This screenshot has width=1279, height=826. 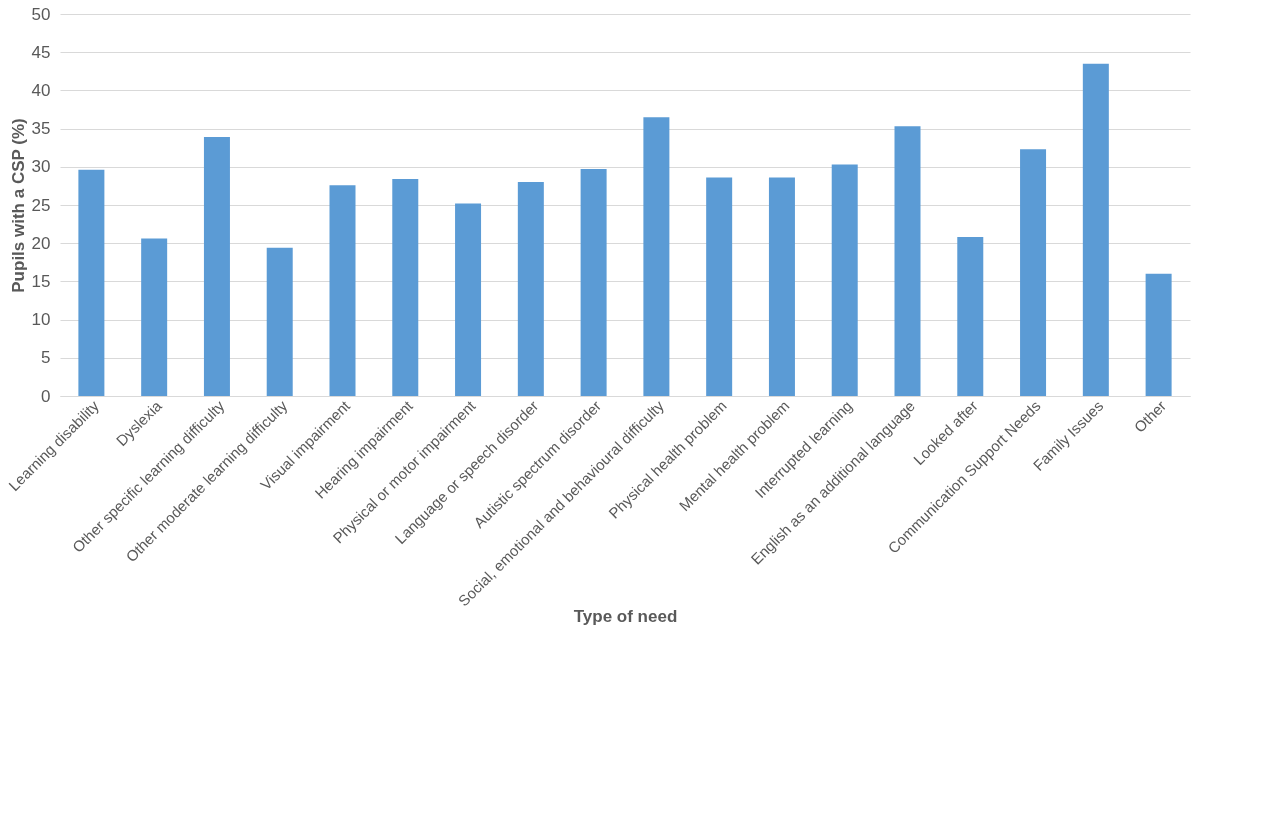 I want to click on y-tick-label: 5, so click(x=46, y=358).